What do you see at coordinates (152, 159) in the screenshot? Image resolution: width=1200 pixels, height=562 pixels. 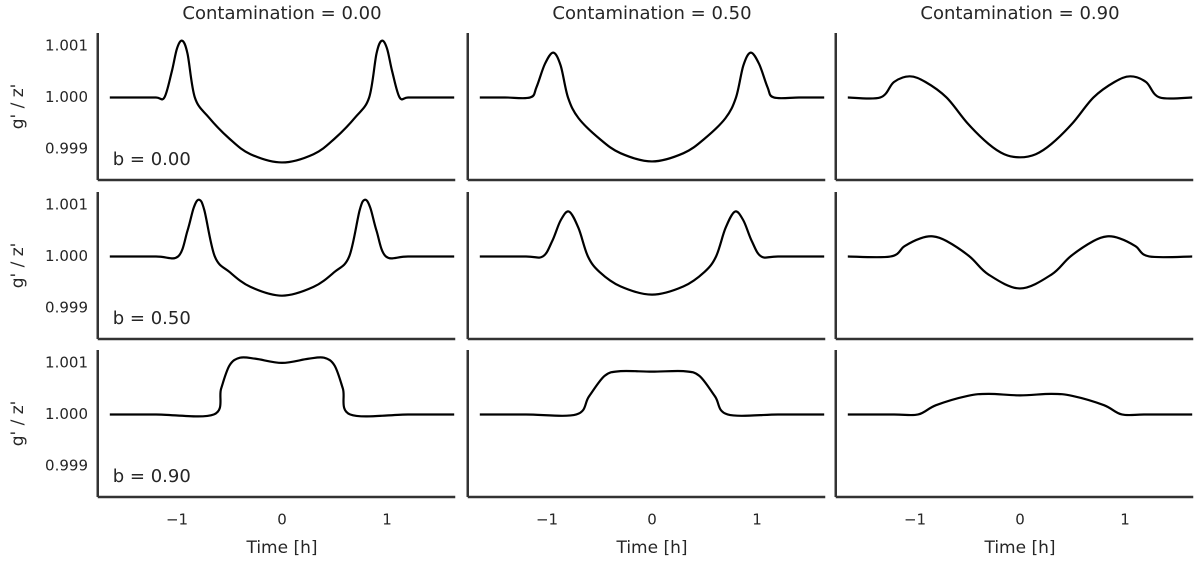 I see `panel-annotation: b = 0.00` at bounding box center [152, 159].